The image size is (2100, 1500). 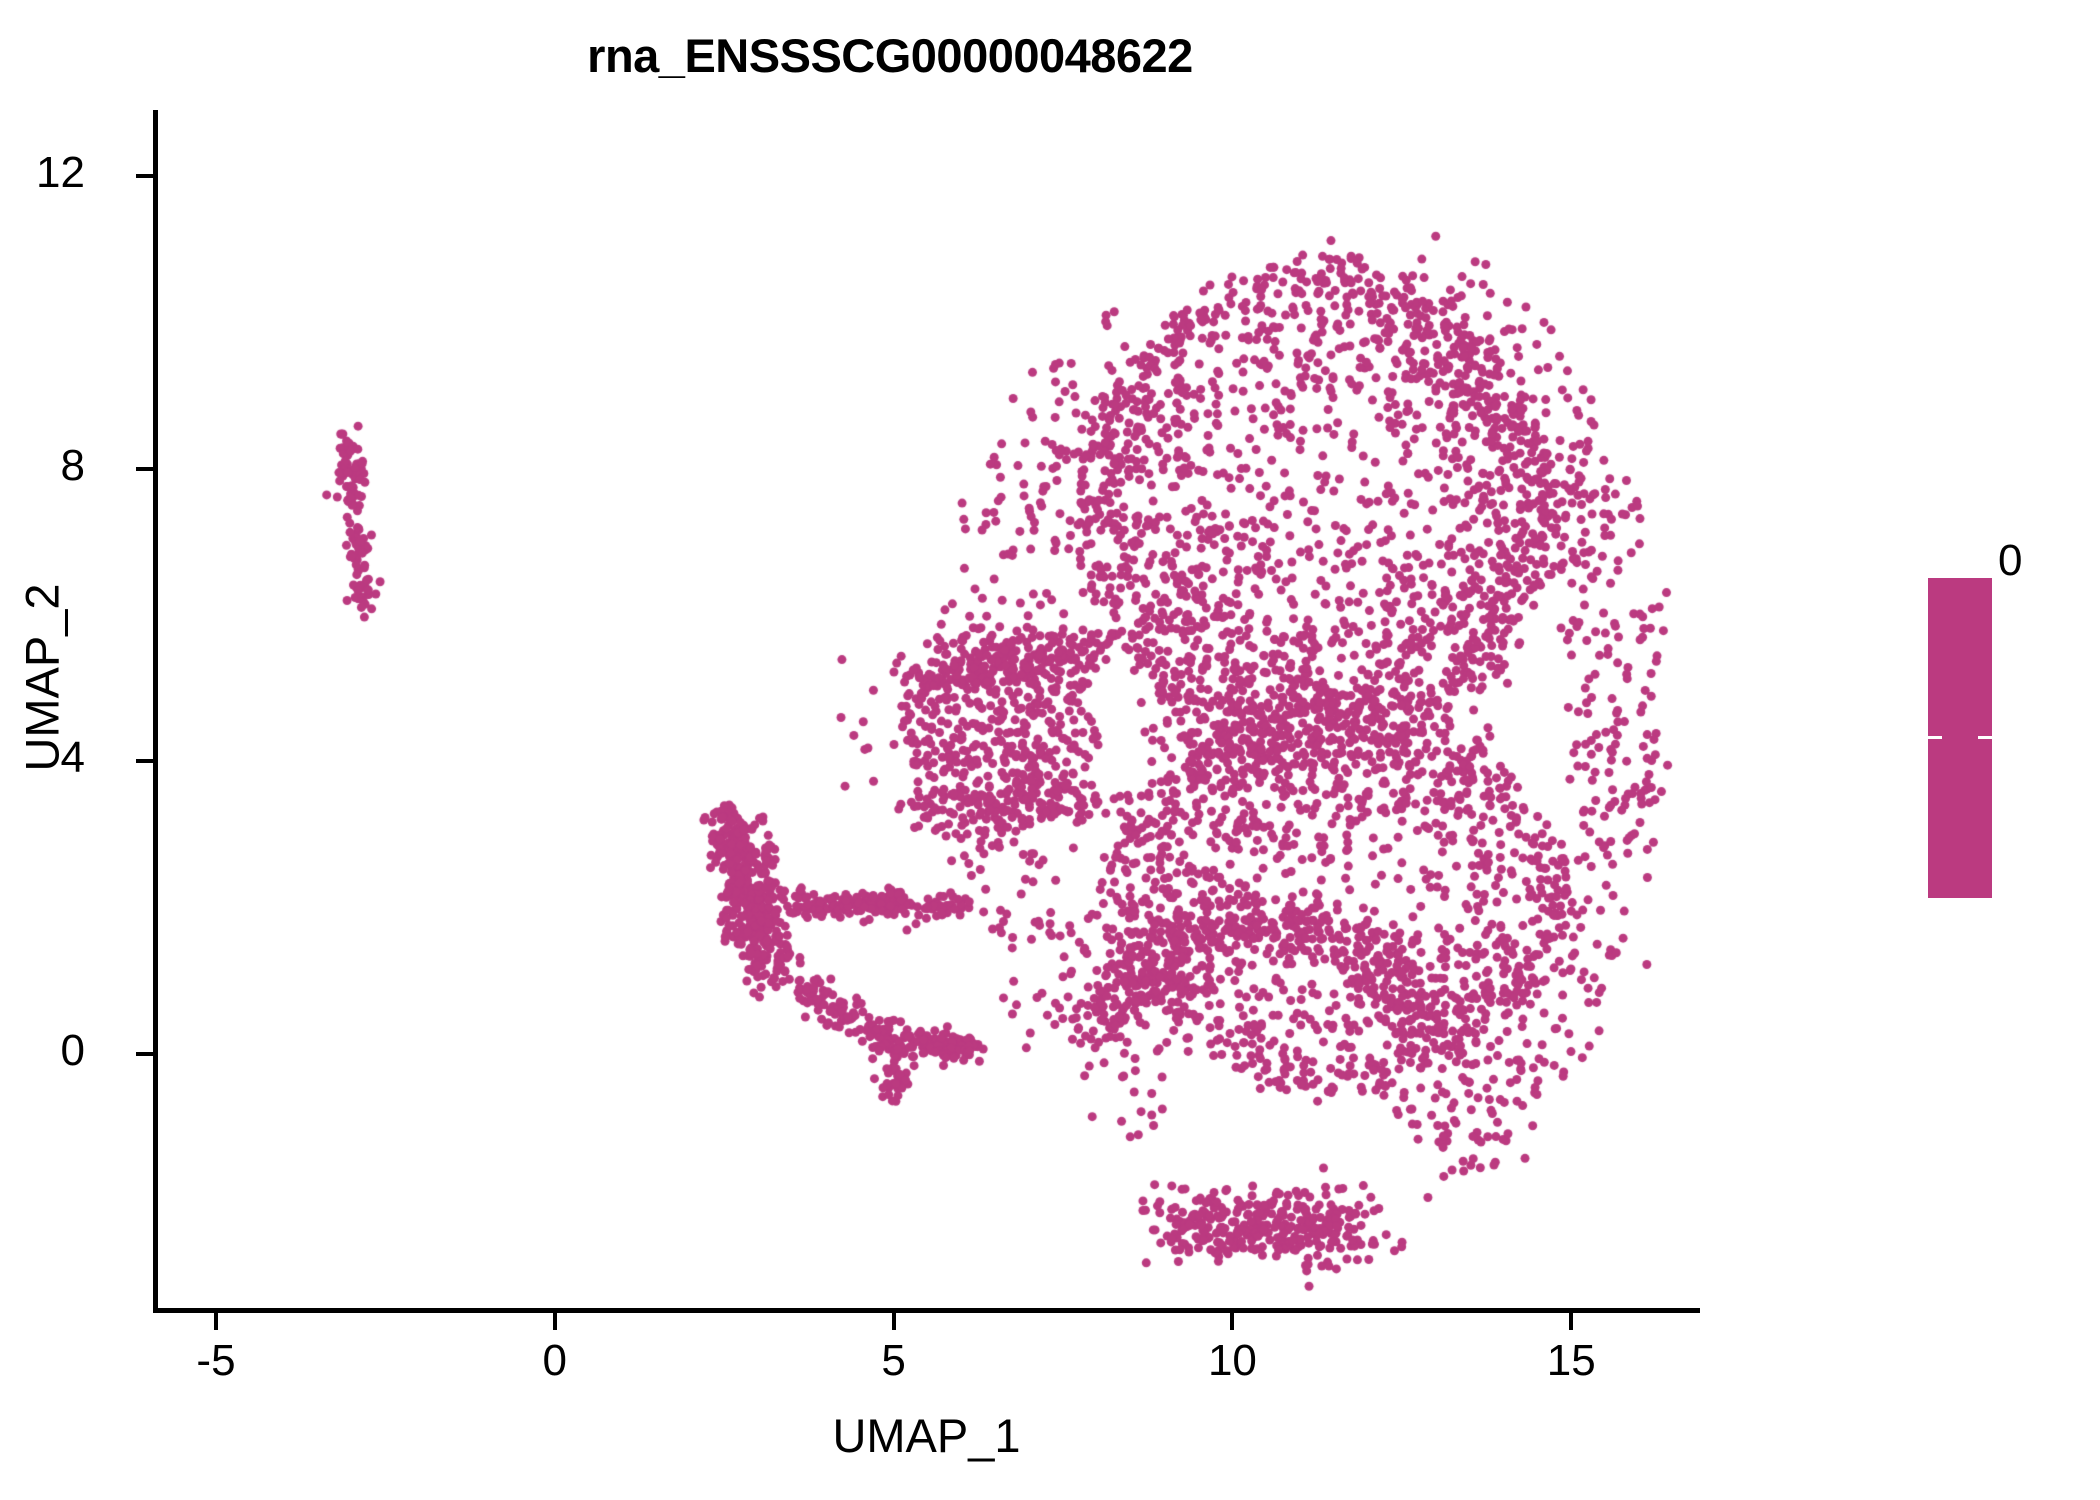 What do you see at coordinates (926, 1310) in the screenshot?
I see `x-axis-line` at bounding box center [926, 1310].